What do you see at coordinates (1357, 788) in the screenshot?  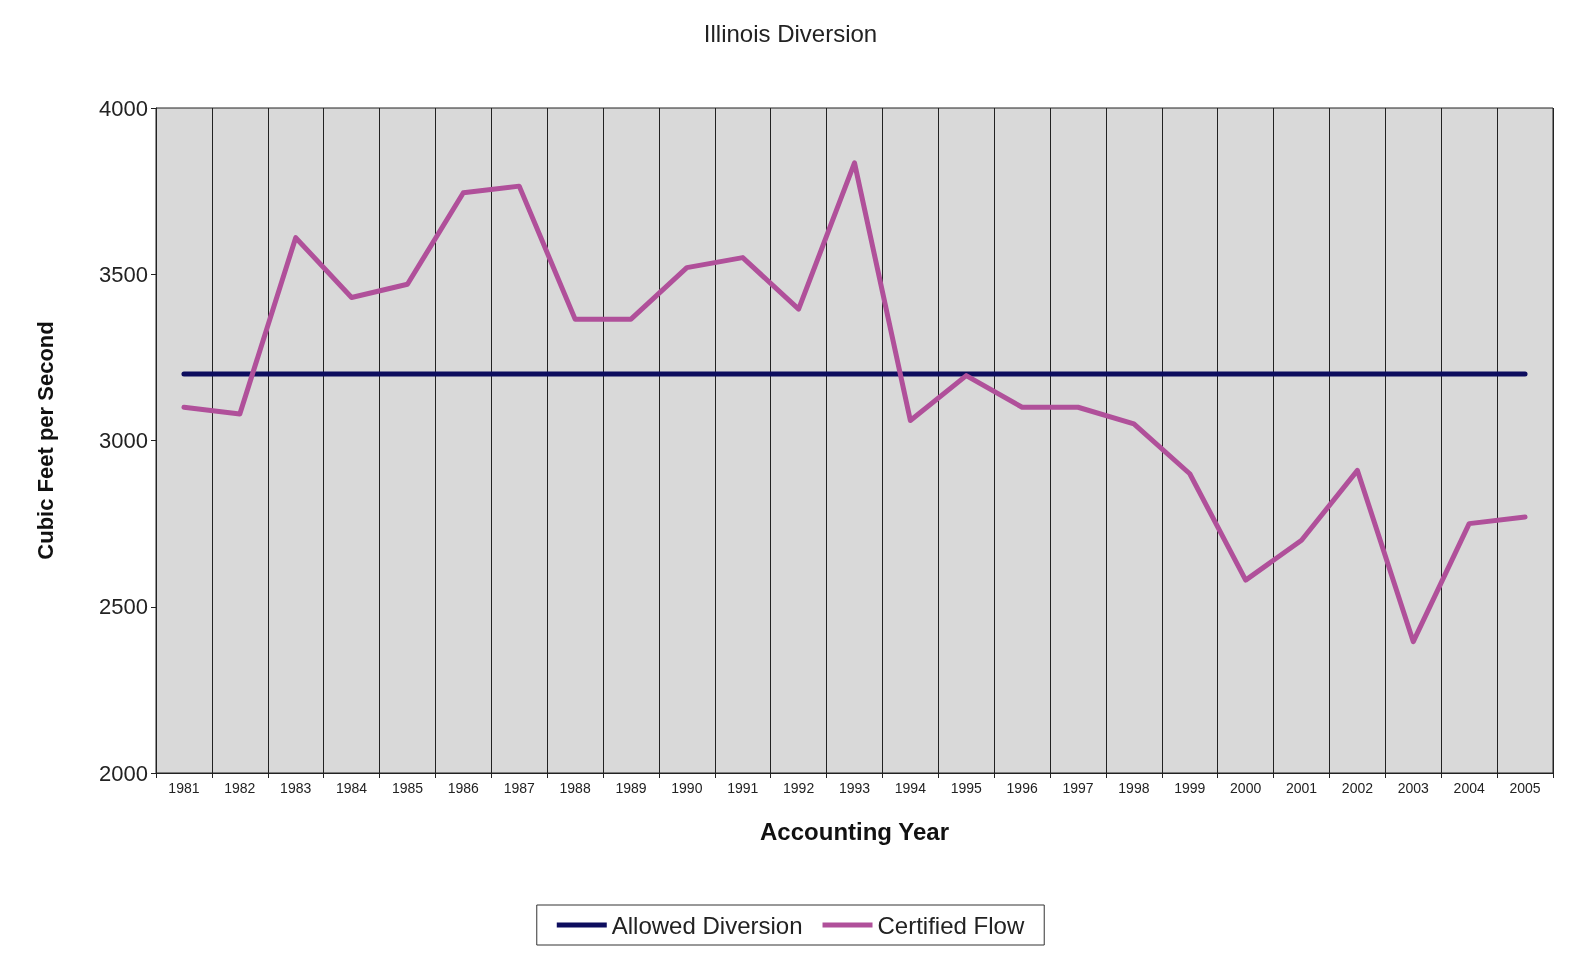 I see `x-tick-label: 2002` at bounding box center [1357, 788].